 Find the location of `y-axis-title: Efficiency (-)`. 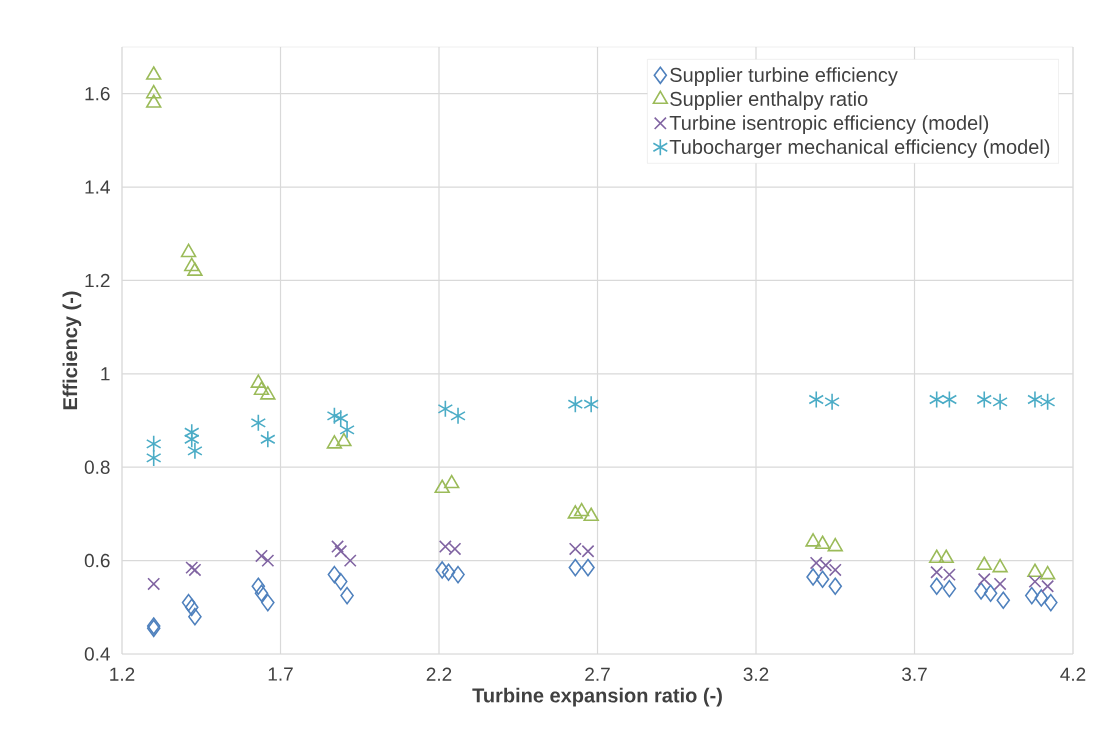

y-axis-title: Efficiency (-) is located at coordinates (72, 350).